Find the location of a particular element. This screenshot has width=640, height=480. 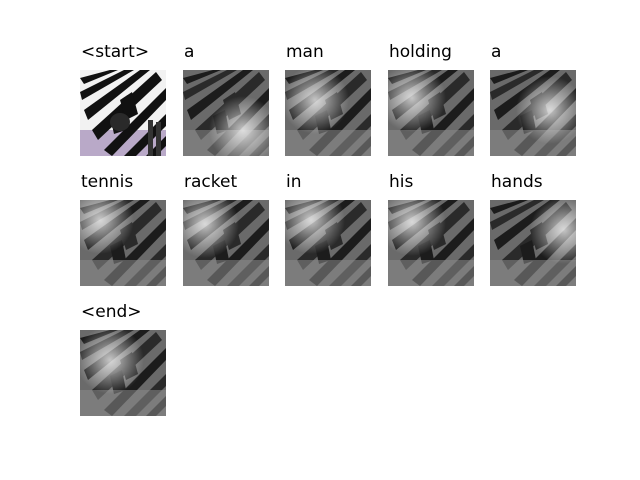

caption-word: racket is located at coordinates (211, 182).